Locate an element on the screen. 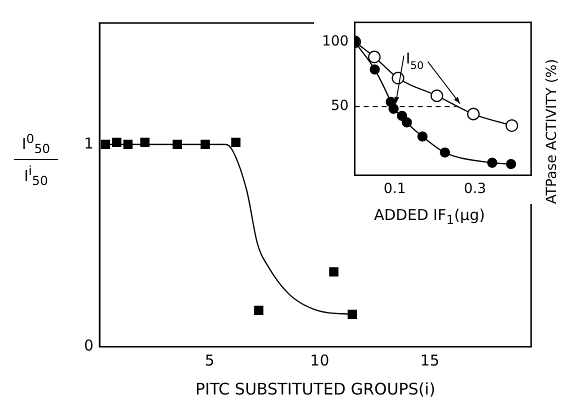 The height and width of the screenshot is (417, 566). x-axis-title: PITC SUBSTITUTED GROUPS(i) is located at coordinates (315, 389).